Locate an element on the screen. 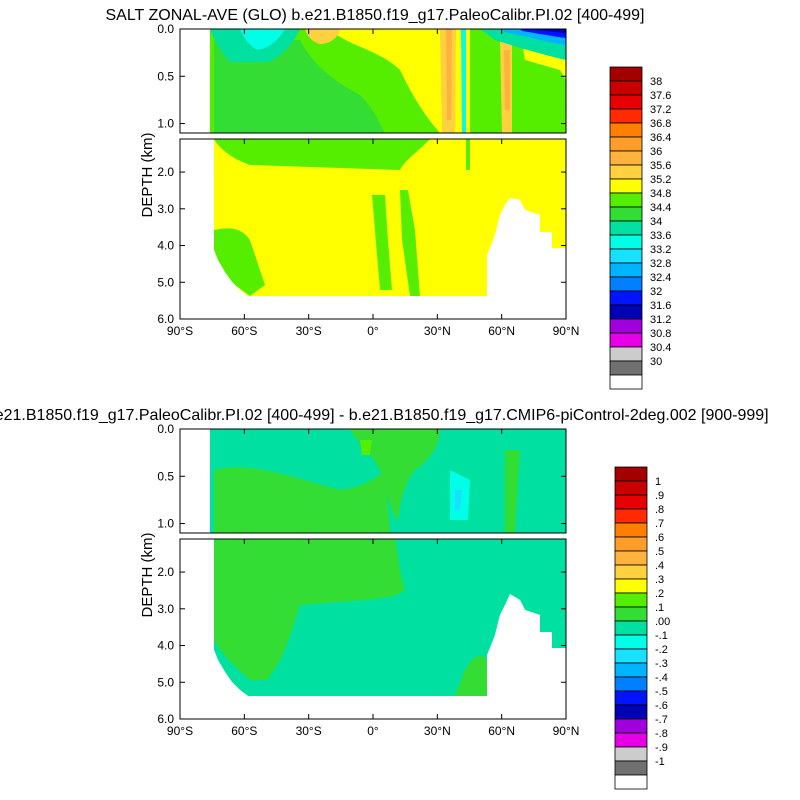  colorbar-label: -.4 is located at coordinates (661, 678).